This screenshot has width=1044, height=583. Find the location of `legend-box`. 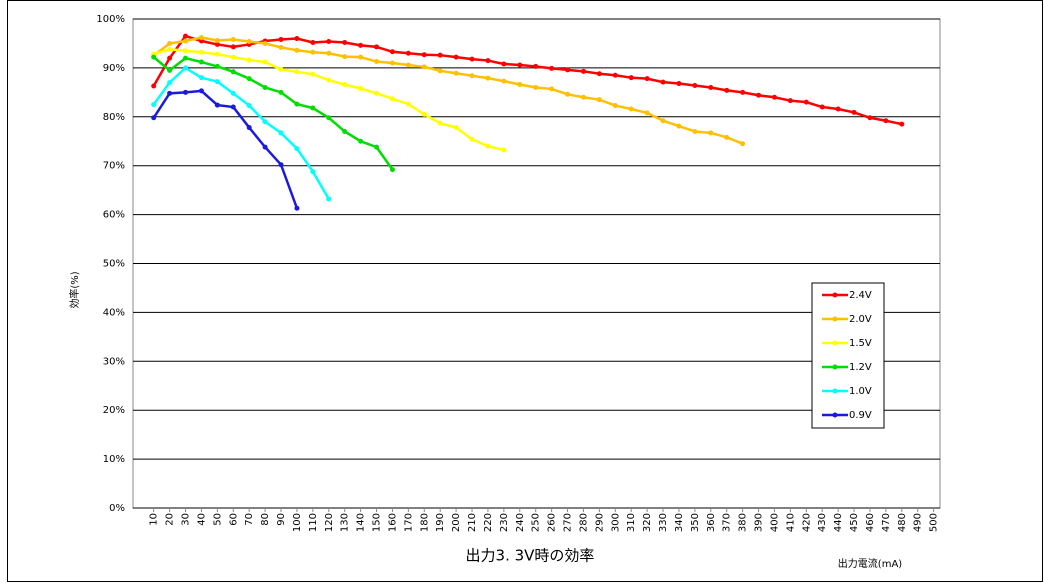

legend-box is located at coordinates (848, 355).